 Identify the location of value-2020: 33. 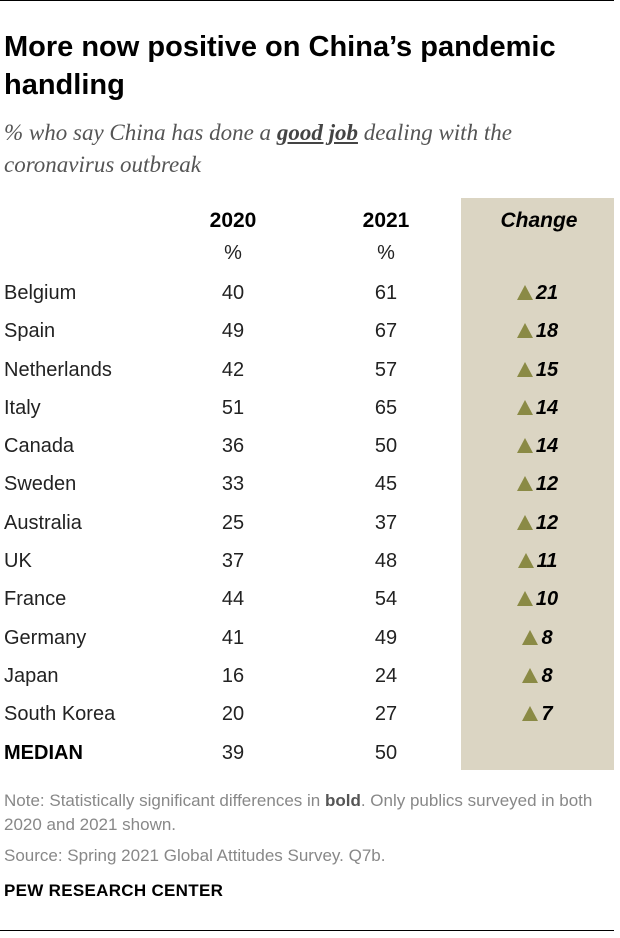
(233, 484).